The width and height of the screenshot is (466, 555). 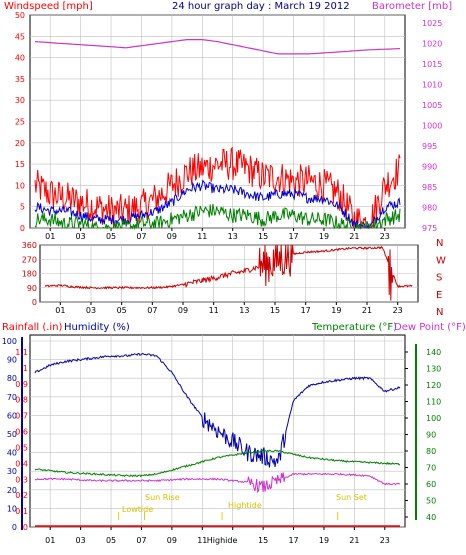 I want to click on humidity-tick-label: 70, so click(x=12, y=397).